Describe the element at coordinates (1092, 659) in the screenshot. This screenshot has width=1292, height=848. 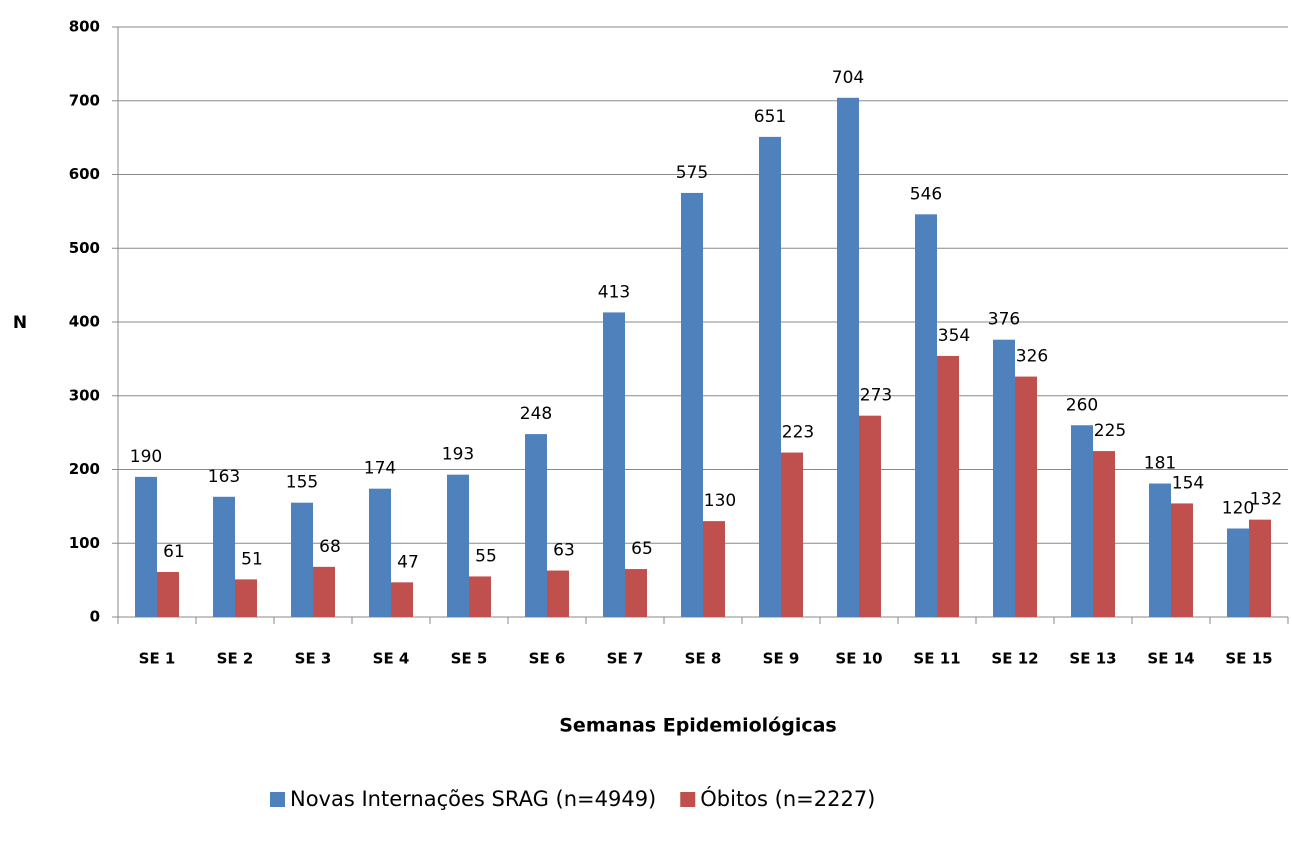
I see `x-tick-label: SE 13` at that location.